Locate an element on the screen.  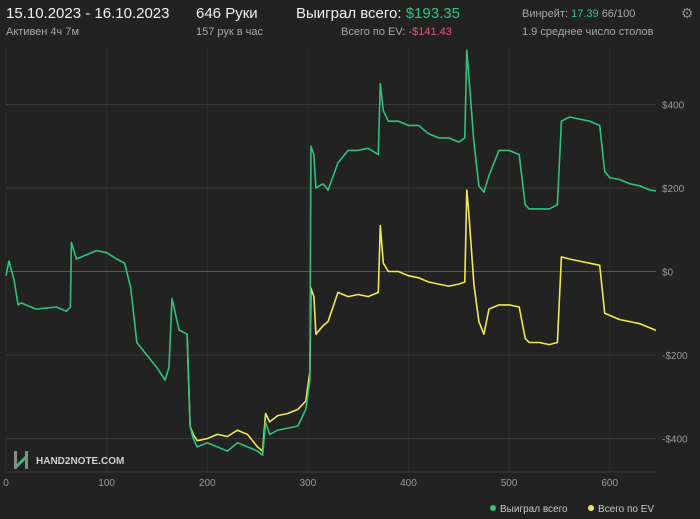
x-tick-label: 400 is located at coordinates (408, 483).